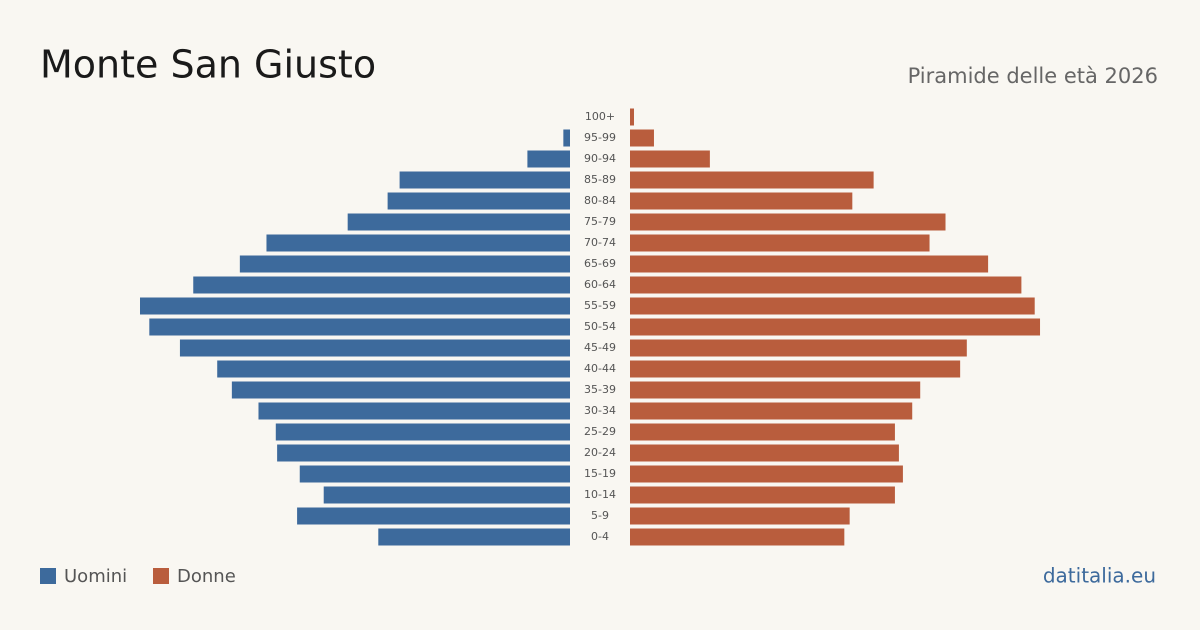 The image size is (1200, 630). Describe the element at coordinates (600, 305) in the screenshot. I see `age-label: 55-59` at that location.